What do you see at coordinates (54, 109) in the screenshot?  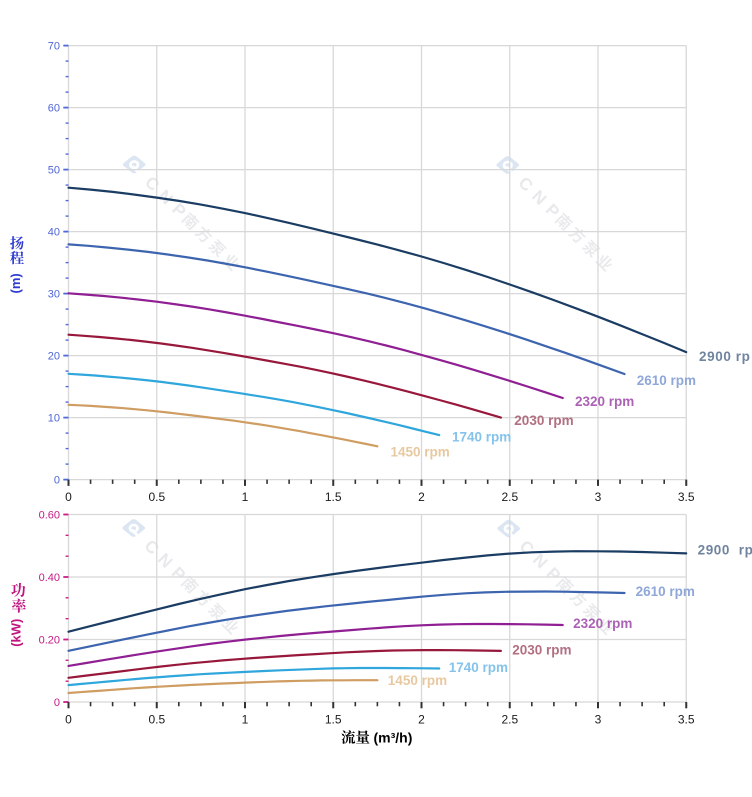 I see `svg-text: 60` at bounding box center [54, 109].